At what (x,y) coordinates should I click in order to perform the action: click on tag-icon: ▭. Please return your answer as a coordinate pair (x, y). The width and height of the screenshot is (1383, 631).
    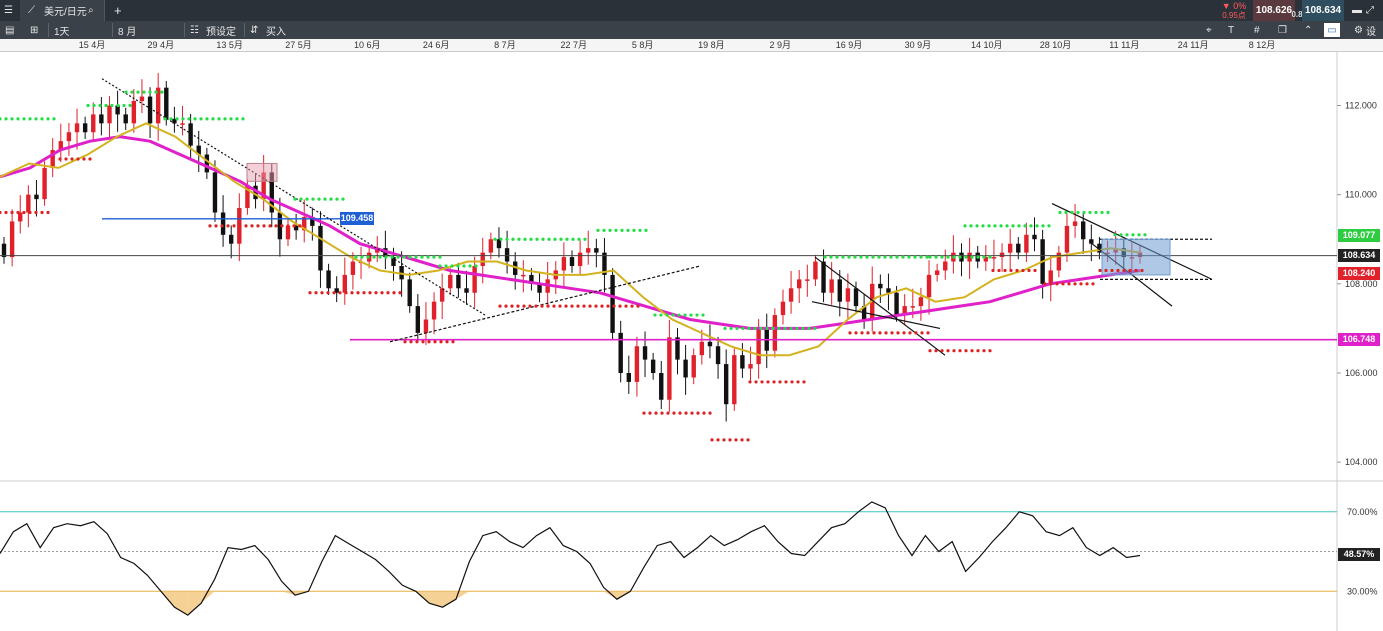
    Looking at the image, I should click on (1332, 30).